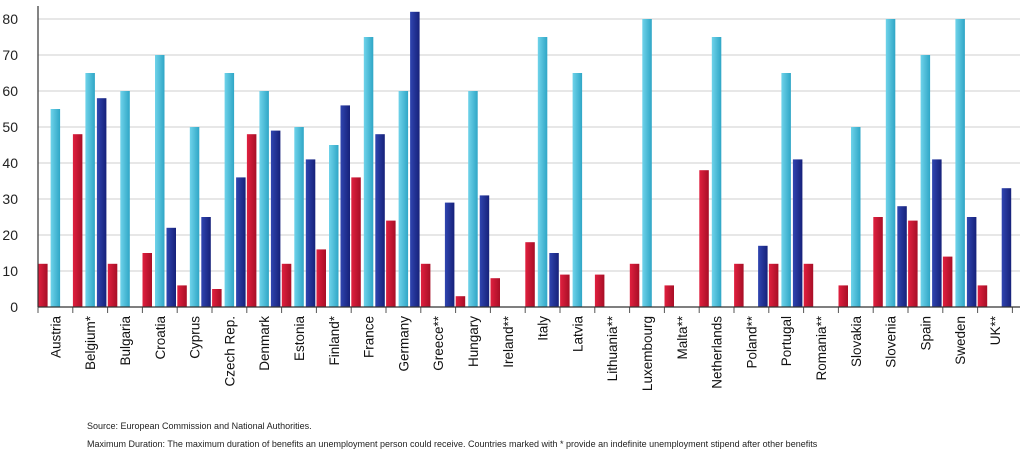 The width and height of the screenshot is (1024, 450). What do you see at coordinates (543, 328) in the screenshot?
I see `x-tick-label: Italy` at bounding box center [543, 328].